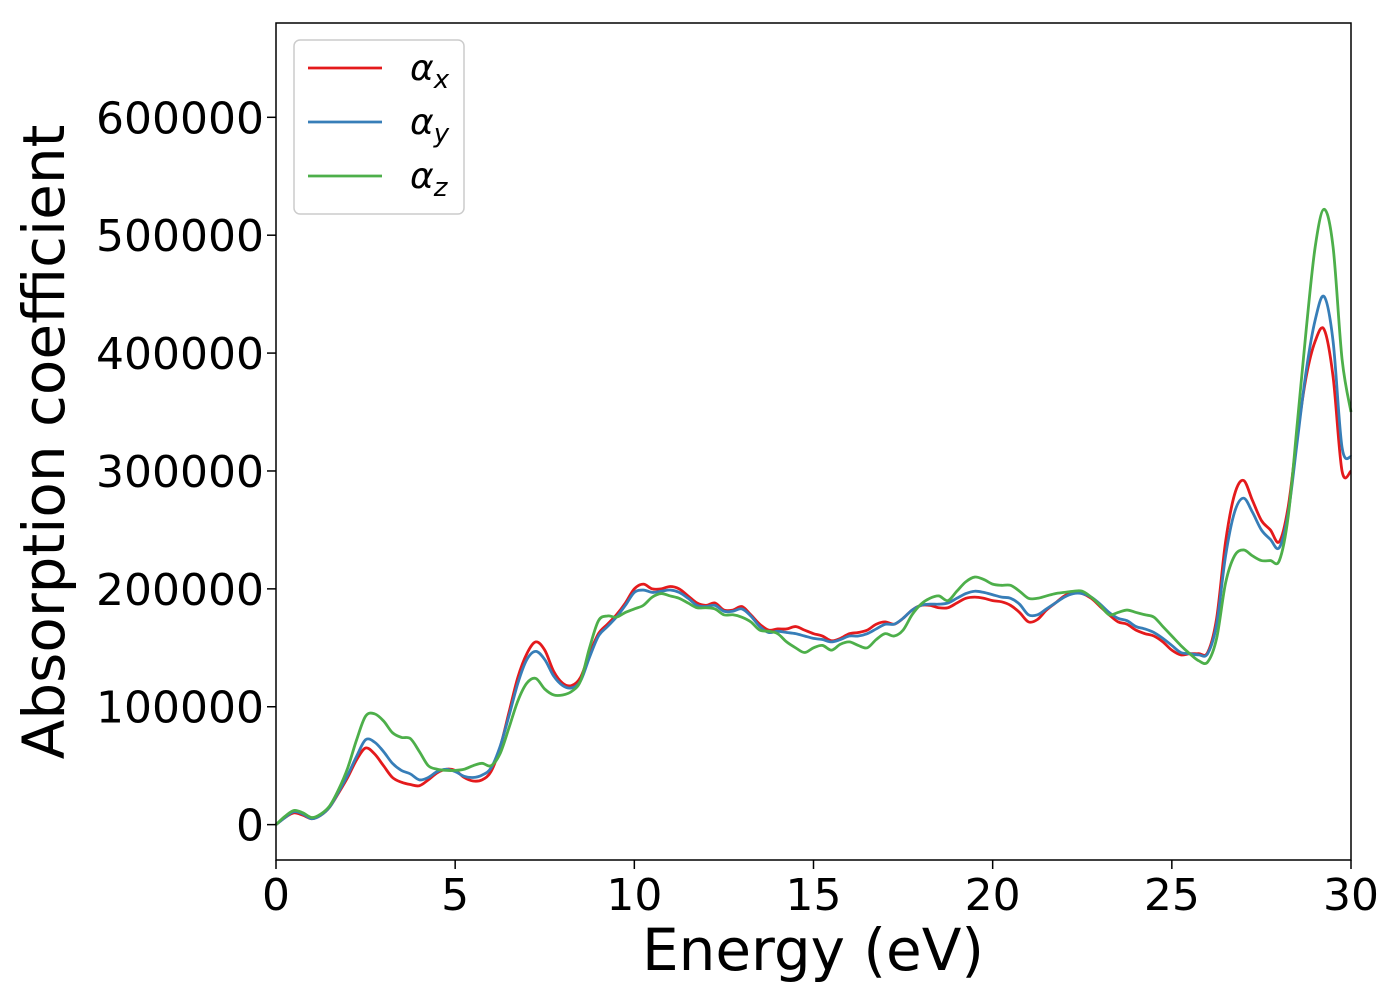 Image resolution: width=1400 pixels, height=1000 pixels. I want to click on legend-label-x: αx, so click(430, 71).